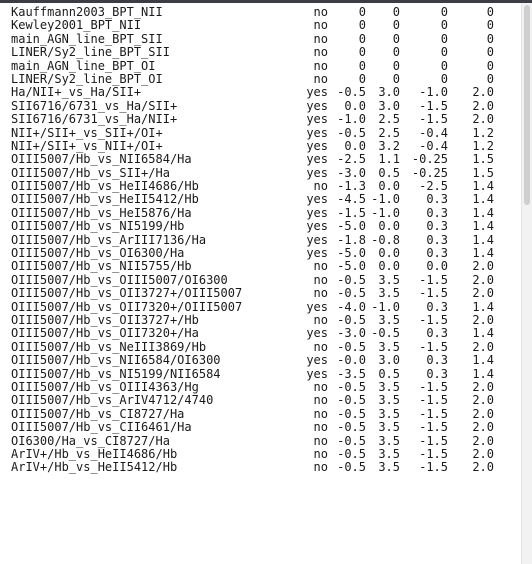 This screenshot has width=532, height=564. What do you see at coordinates (351, 212) in the screenshot?
I see `x-min-cell: -1.5` at bounding box center [351, 212].